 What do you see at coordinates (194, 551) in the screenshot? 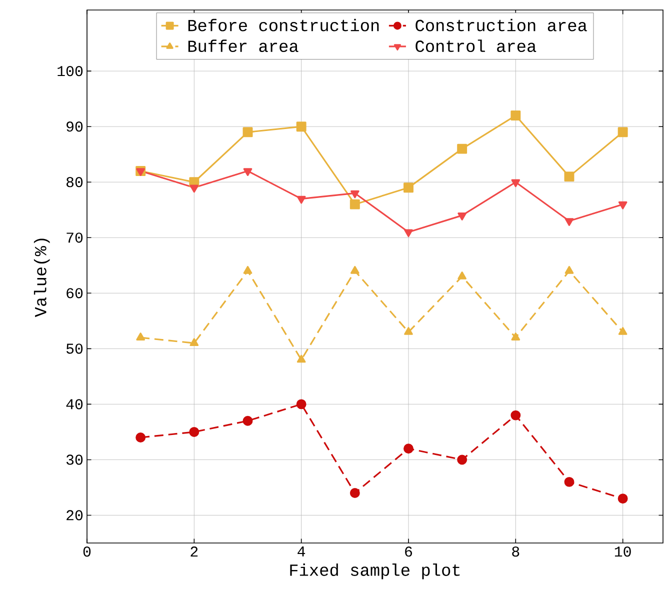
I see `x-tick-label: 2` at bounding box center [194, 551].